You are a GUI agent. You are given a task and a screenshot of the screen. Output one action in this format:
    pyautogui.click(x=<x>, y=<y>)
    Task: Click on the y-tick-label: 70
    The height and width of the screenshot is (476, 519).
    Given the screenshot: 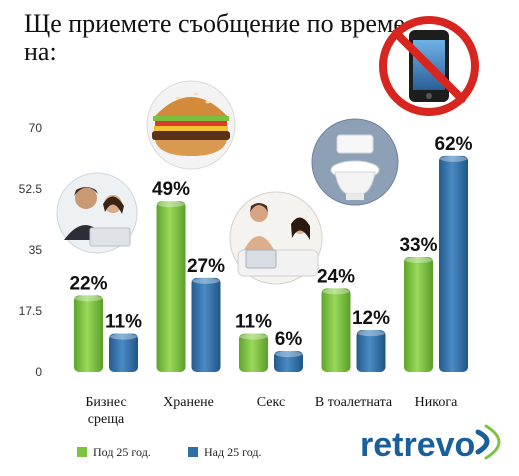 What is the action you would take?
    pyautogui.click(x=36, y=128)
    